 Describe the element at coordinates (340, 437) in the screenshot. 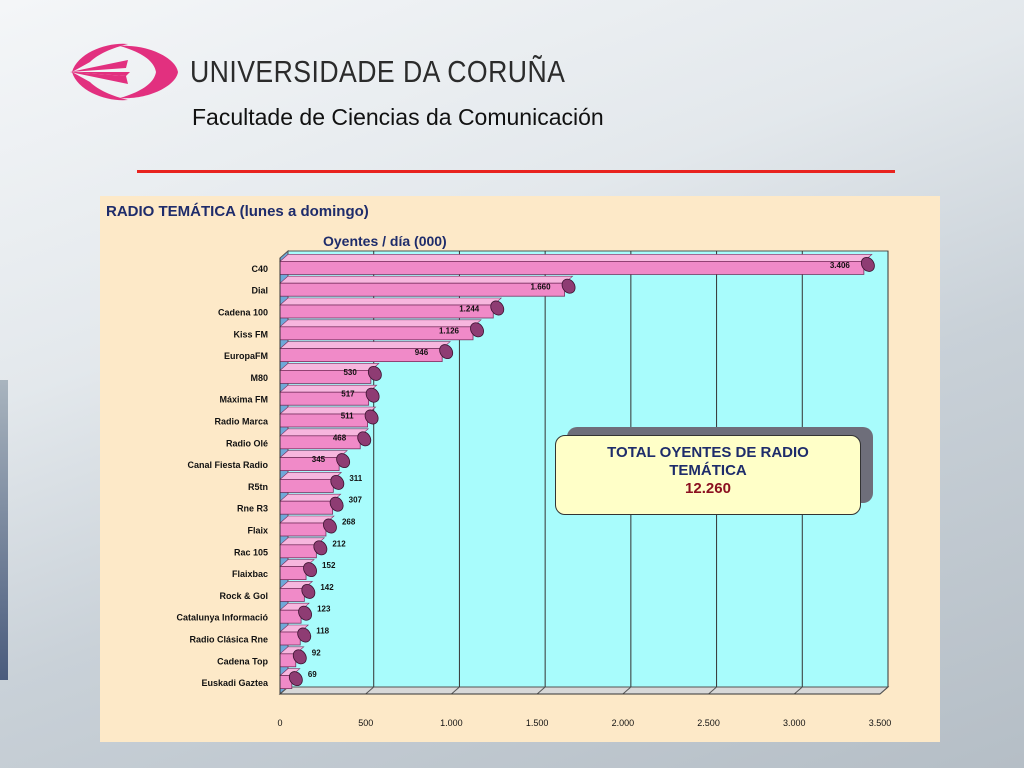

I see `data-label: 468` at that location.